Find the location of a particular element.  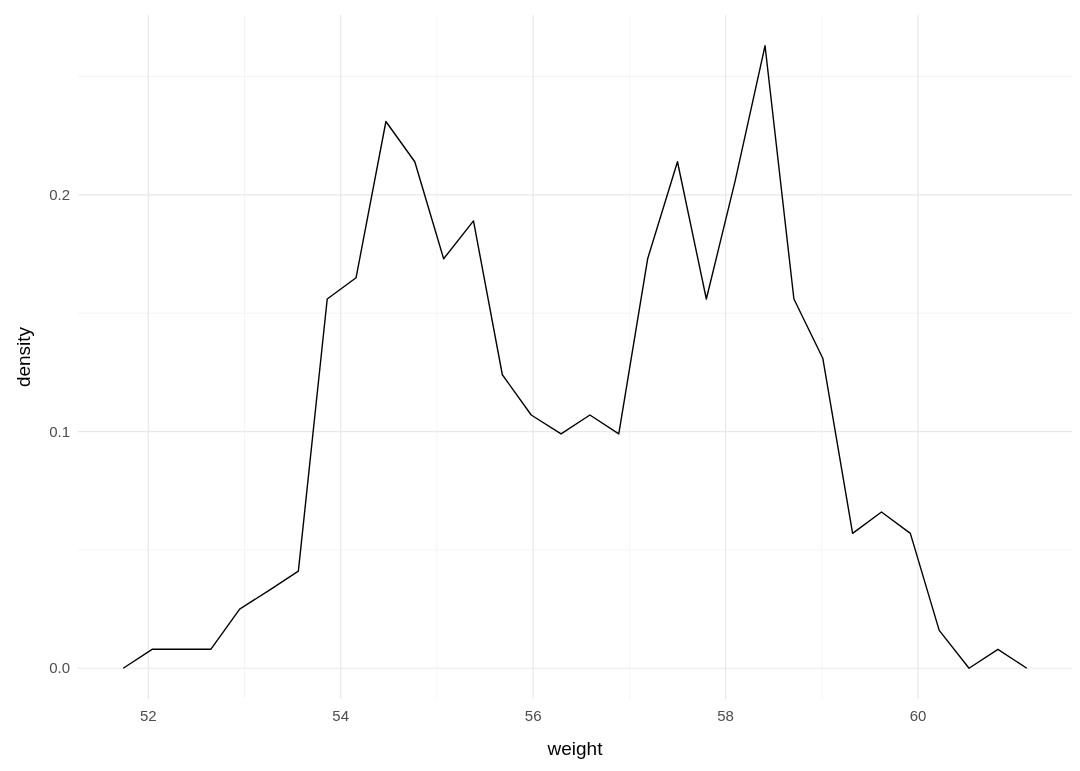

x-tick-label: 58 is located at coordinates (725, 715).